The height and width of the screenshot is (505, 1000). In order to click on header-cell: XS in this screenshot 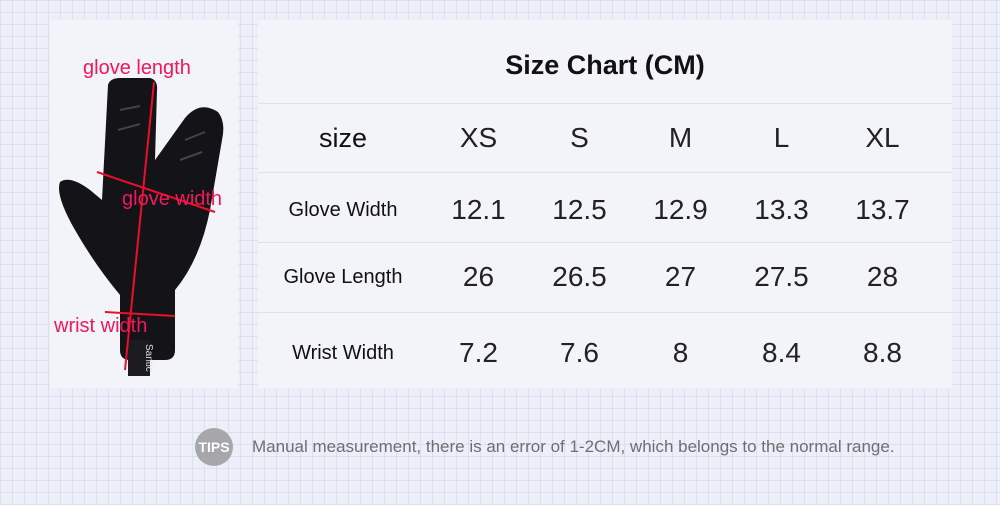, I will do `click(478, 137)`.